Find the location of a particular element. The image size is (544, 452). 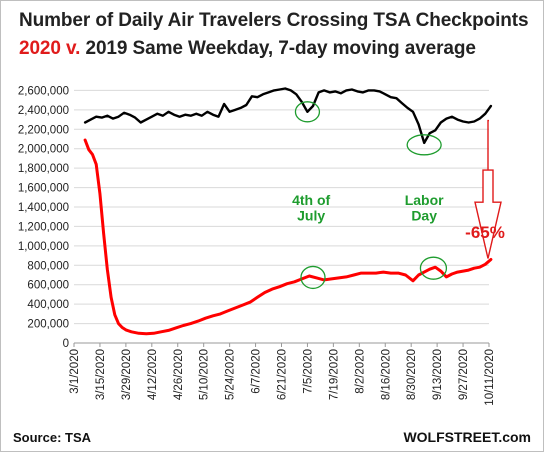

y-tick-label: 2,000,000 is located at coordinates (43, 150).